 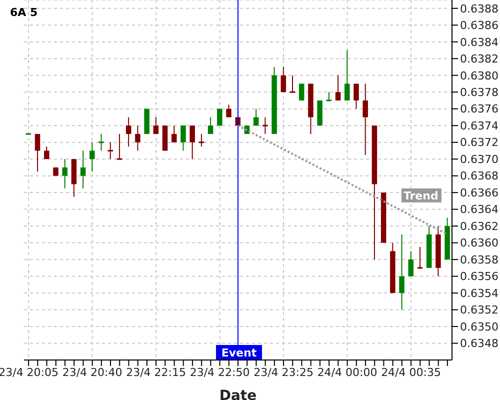 I want to click on annotation: Event, so click(x=239, y=353).